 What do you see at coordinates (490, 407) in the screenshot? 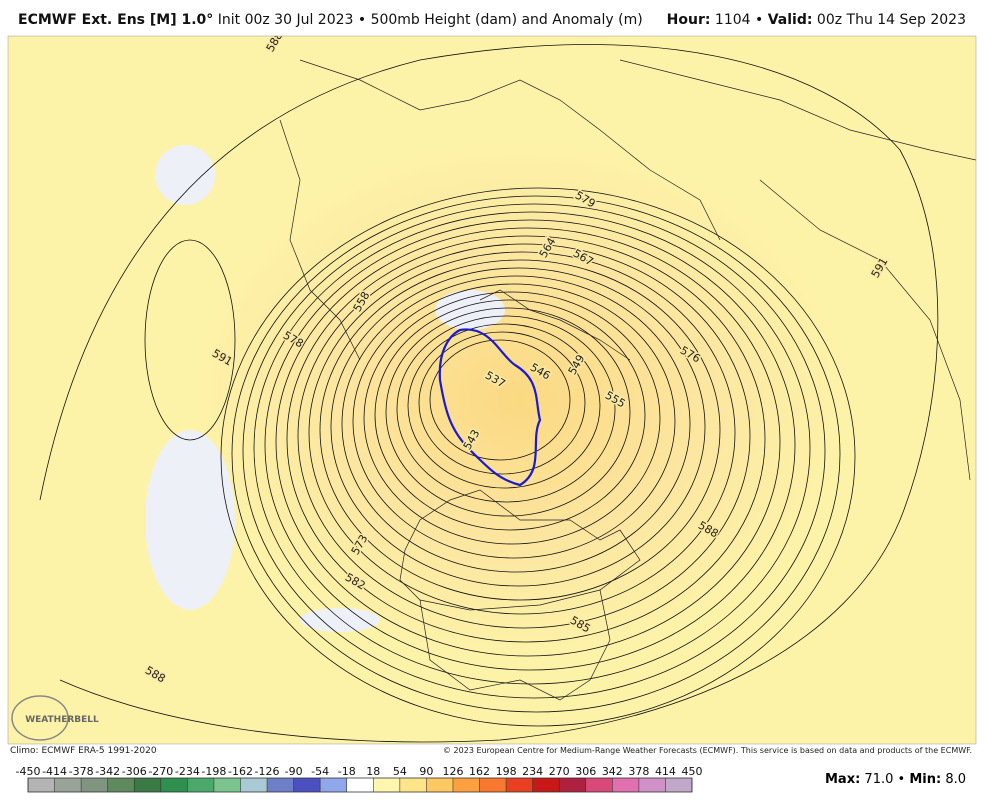
I see `low-contour` at bounding box center [490, 407].